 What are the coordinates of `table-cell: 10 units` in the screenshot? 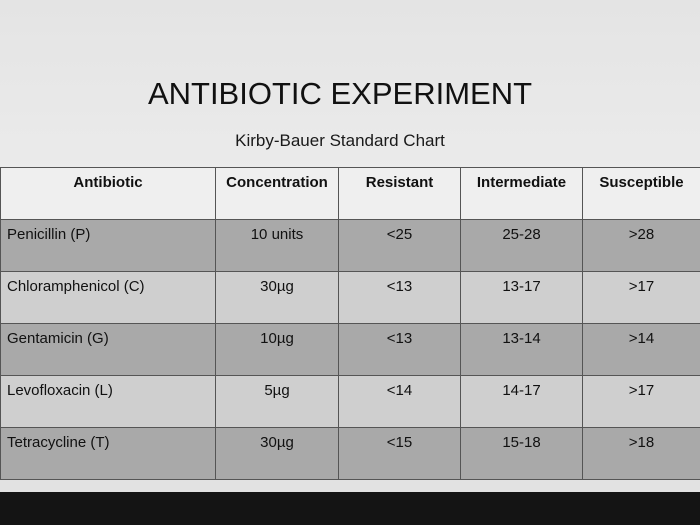 It's located at (277, 245).